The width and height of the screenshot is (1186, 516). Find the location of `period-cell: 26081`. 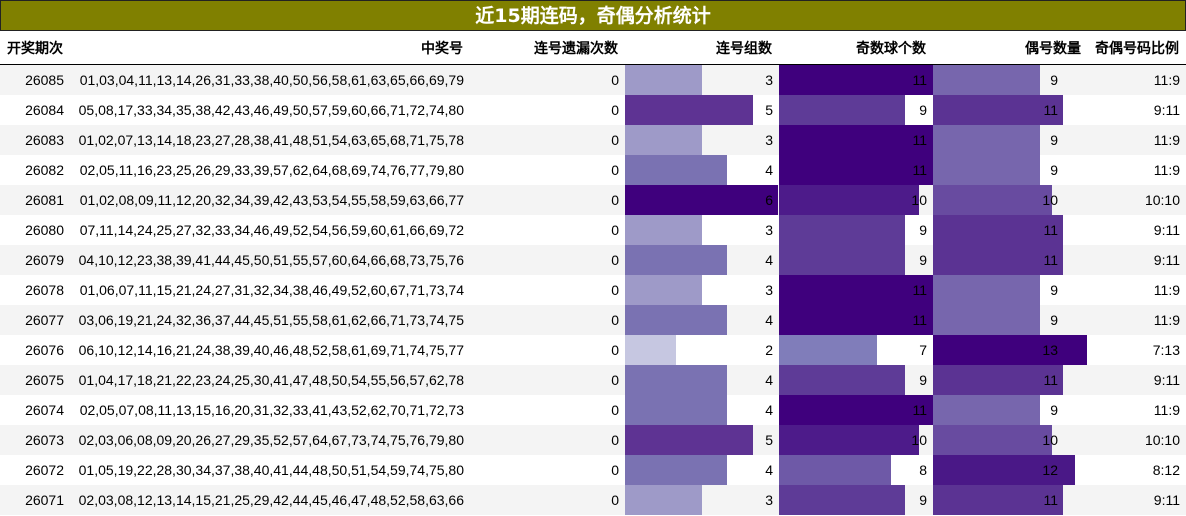

period-cell: 26081 is located at coordinates (44, 200).